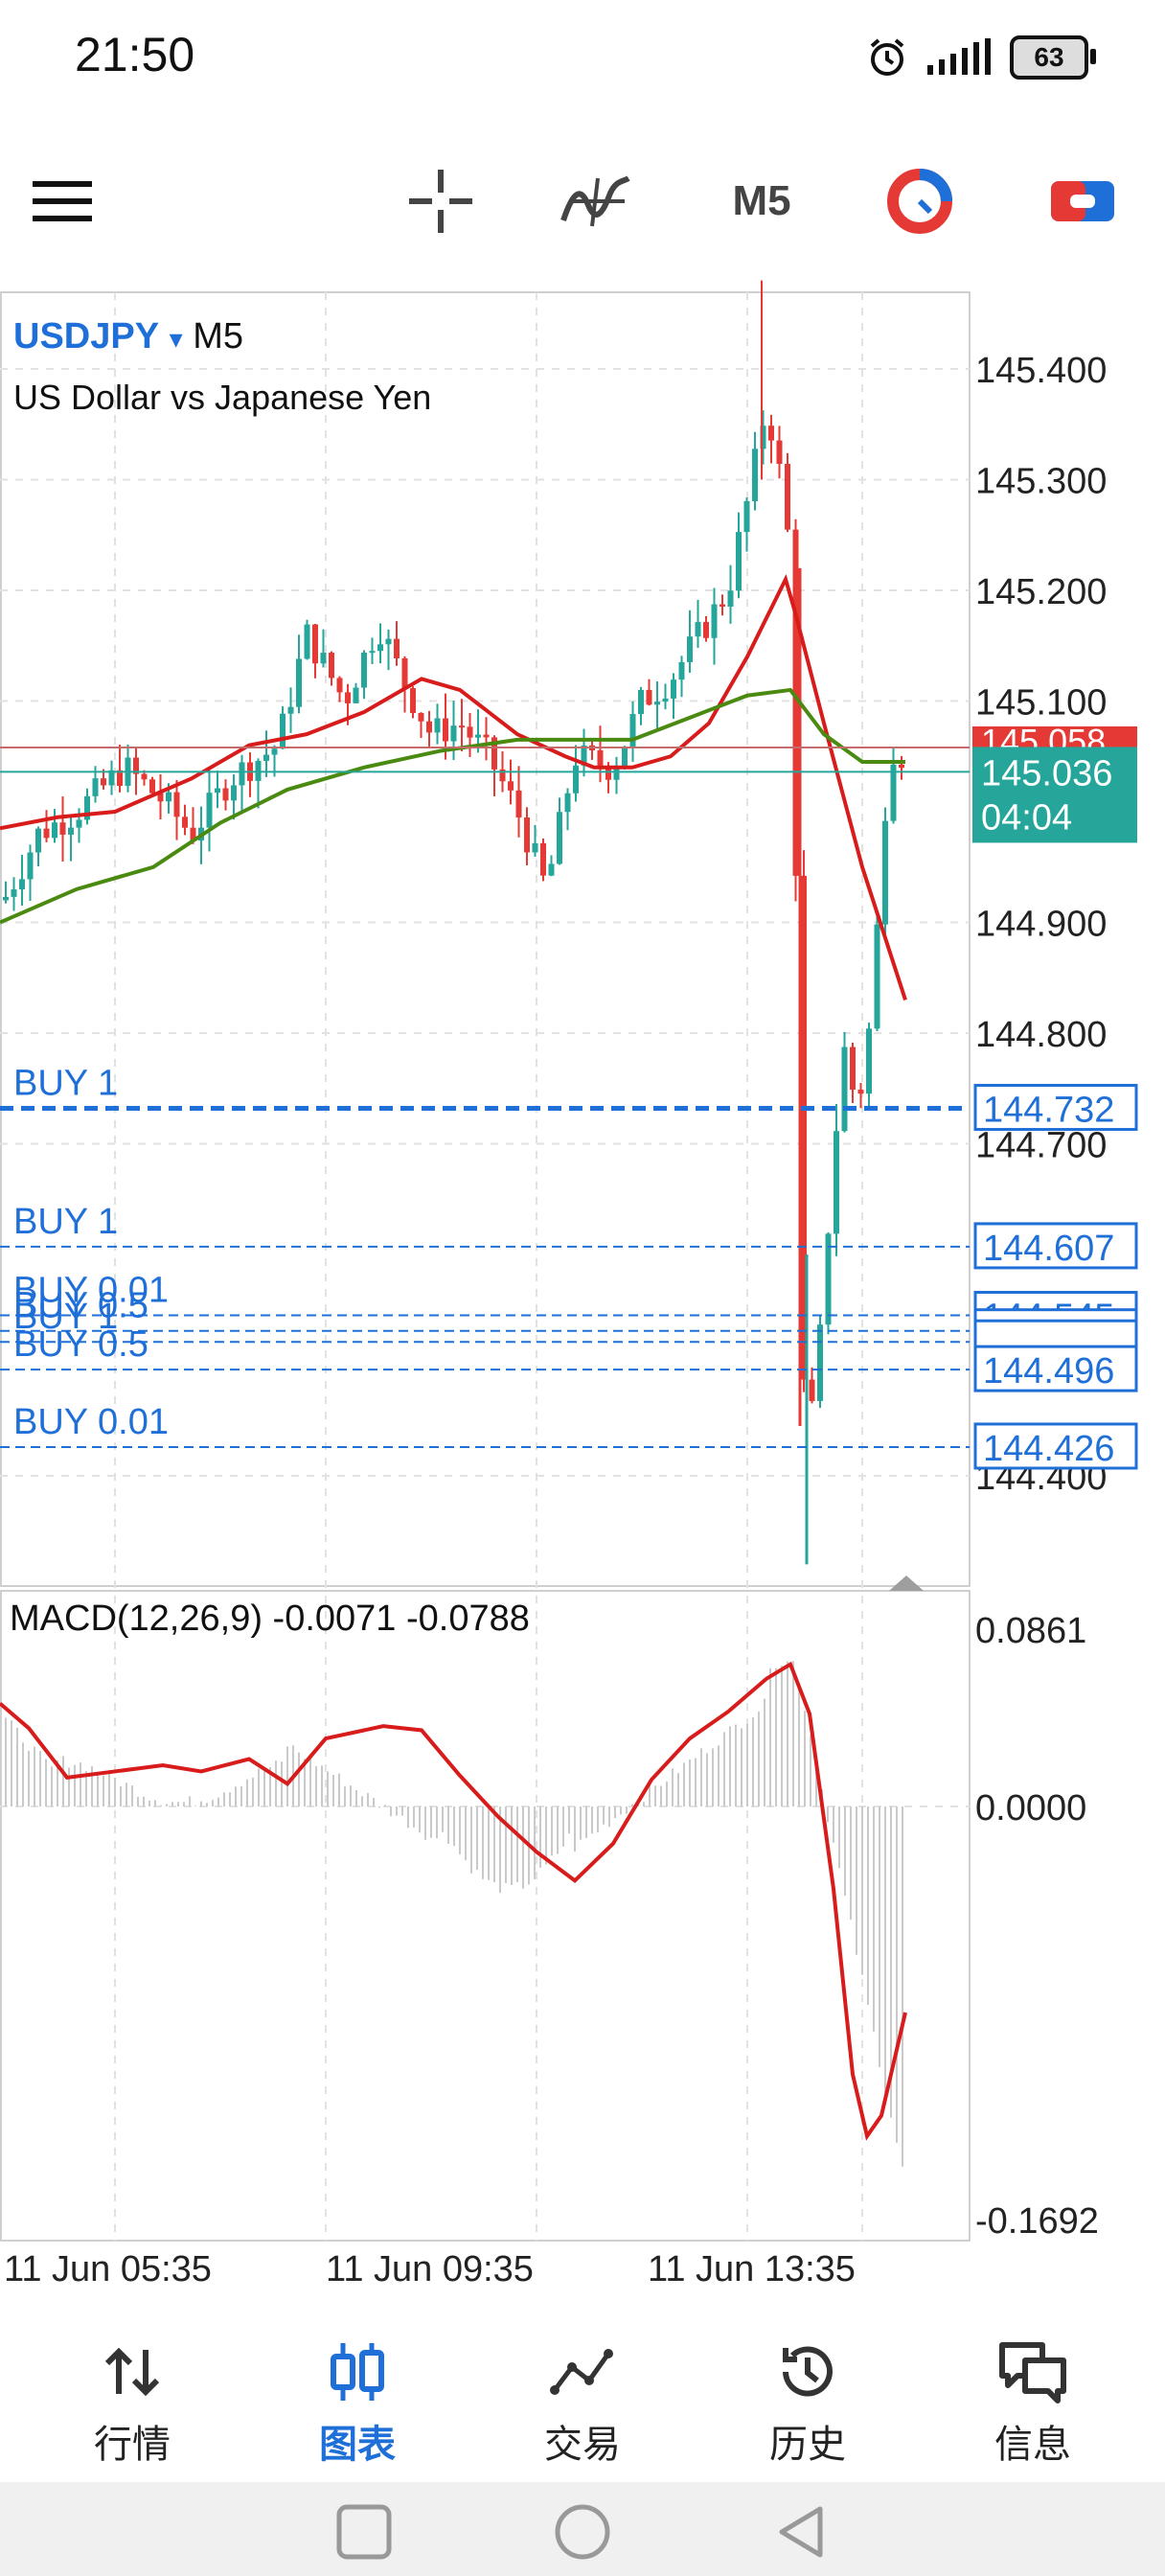  What do you see at coordinates (62, 201) in the screenshot?
I see `menu-button` at bounding box center [62, 201].